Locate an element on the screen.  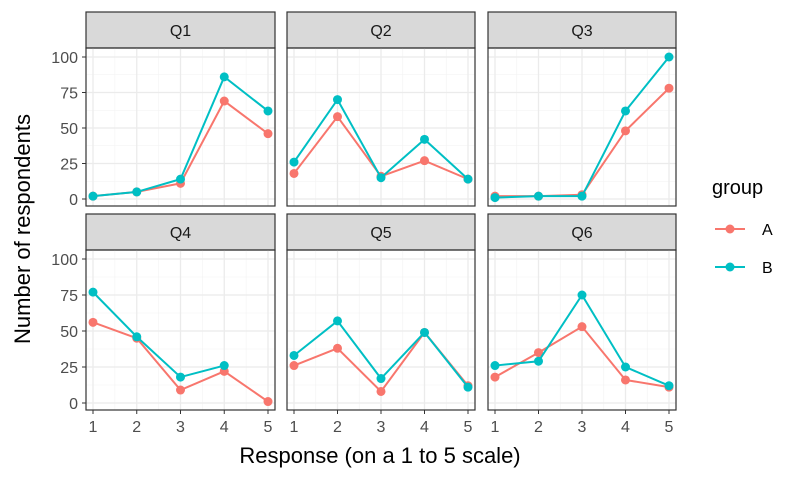
legend-title: group is located at coordinates (737, 188).